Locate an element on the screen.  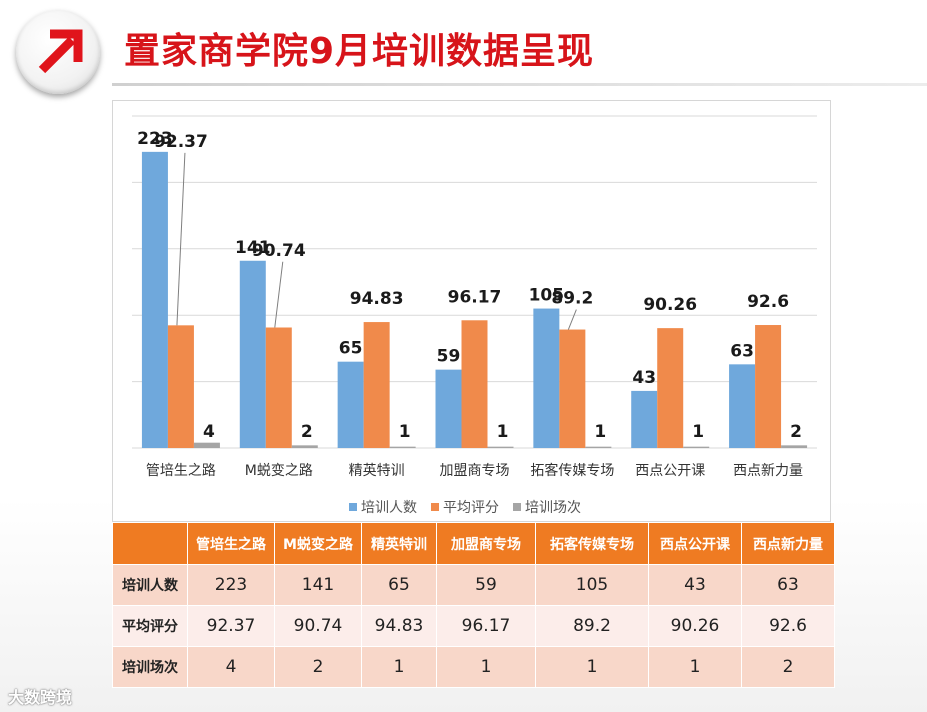
table-row: 平均评分 92.37 90.74 94.83 96.17 89.2 90.26 92.6 is located at coordinates (473, 626).